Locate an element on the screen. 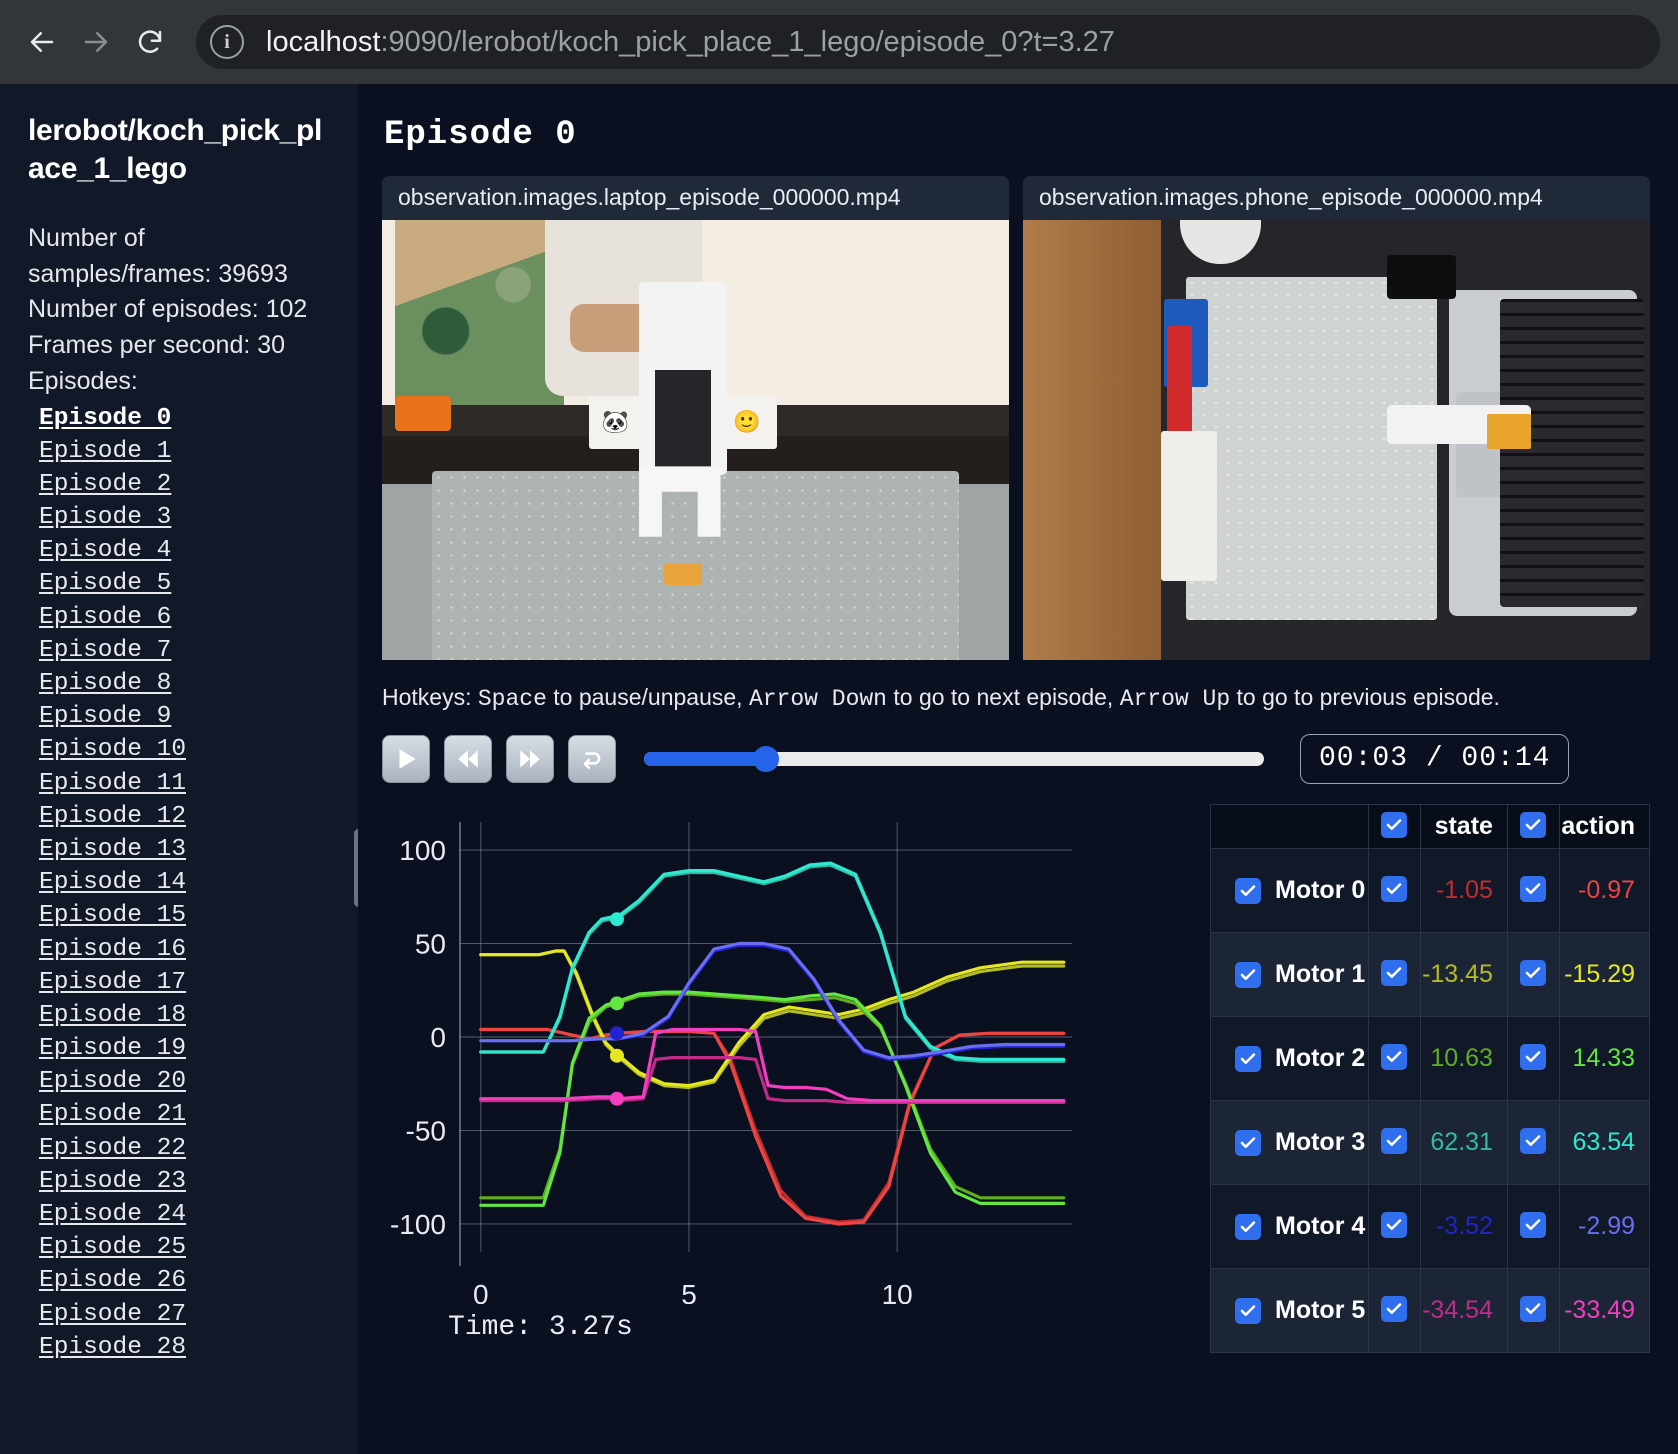 The width and height of the screenshot is (1678, 1454). state-column-checkbox is located at coordinates (1394, 825).